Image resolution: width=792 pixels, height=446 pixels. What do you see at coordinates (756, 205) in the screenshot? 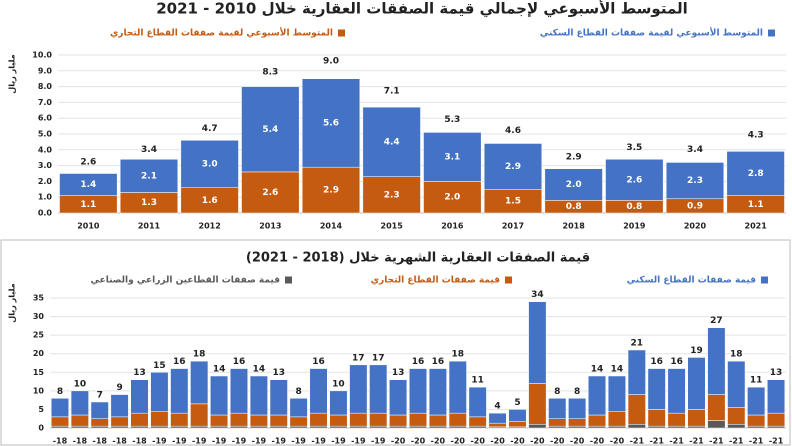
I see `value-label: 1.1` at bounding box center [756, 205].